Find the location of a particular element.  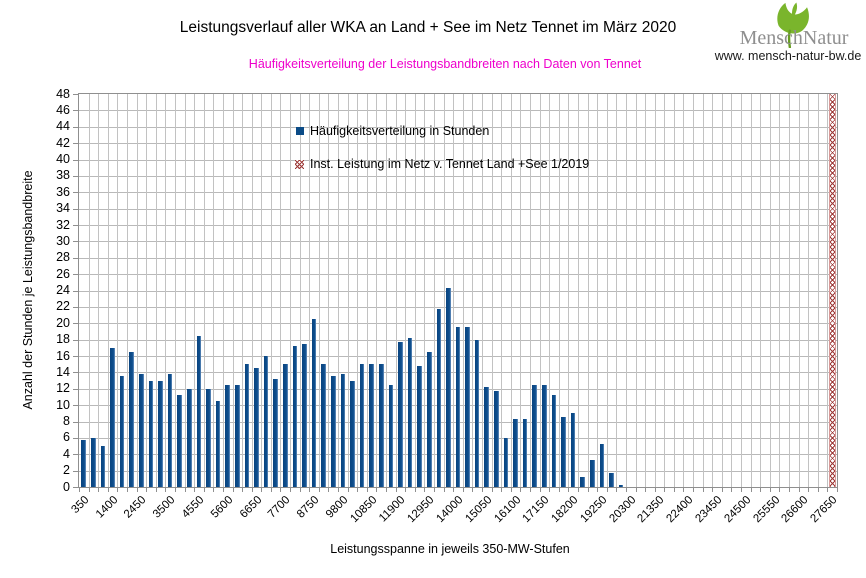

y-tick-label: 0 is located at coordinates (66, 486).